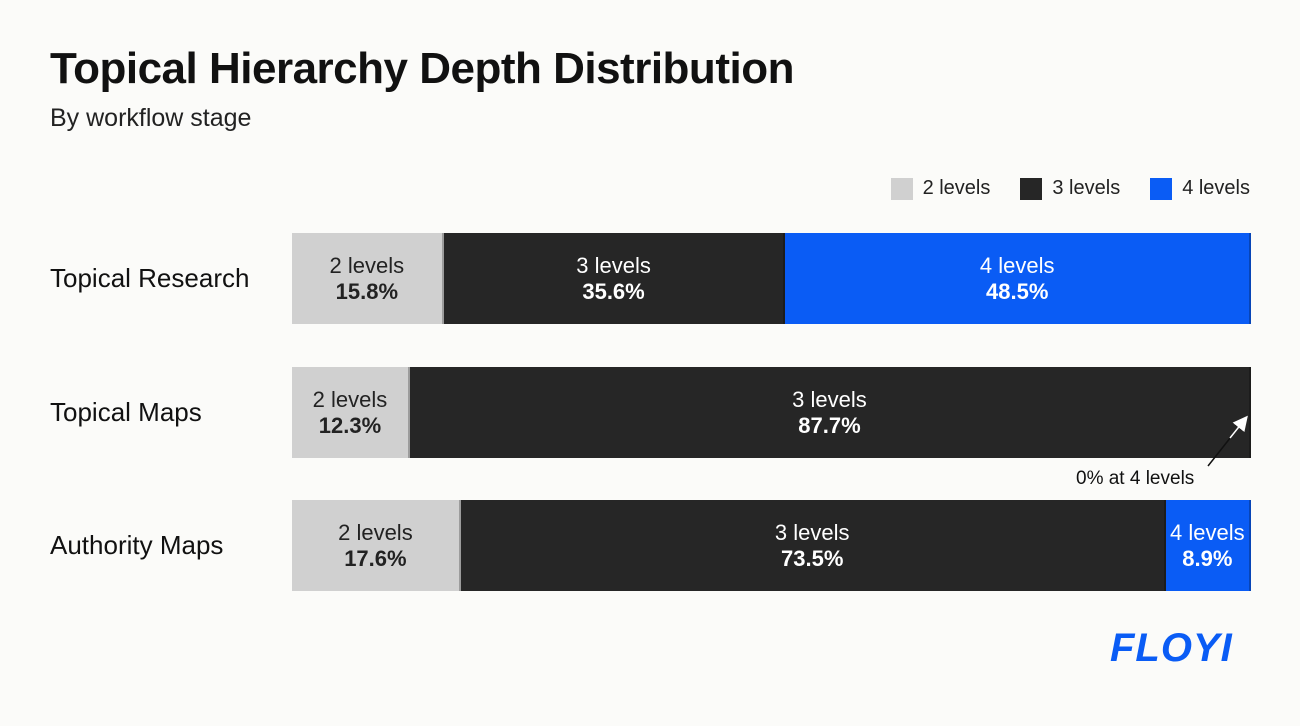  What do you see at coordinates (613, 291) in the screenshot?
I see `segment-value-label: 35.6%` at bounding box center [613, 291].